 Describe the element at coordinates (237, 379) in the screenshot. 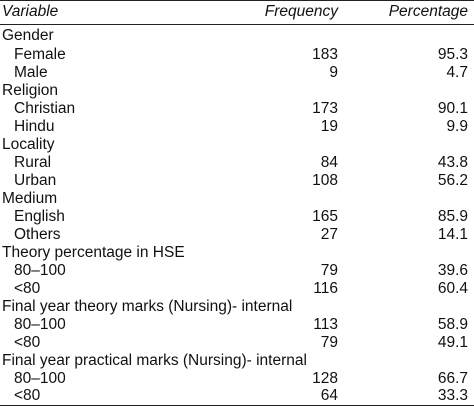

I see `table-row: 80–100 128 66.7` at that location.